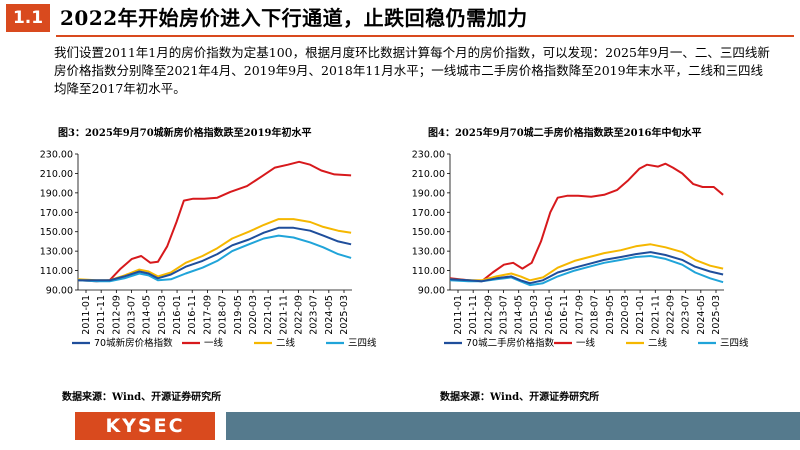  What do you see at coordinates (28, 18) in the screenshot?
I see `section-badge: 1.1` at bounding box center [28, 18].